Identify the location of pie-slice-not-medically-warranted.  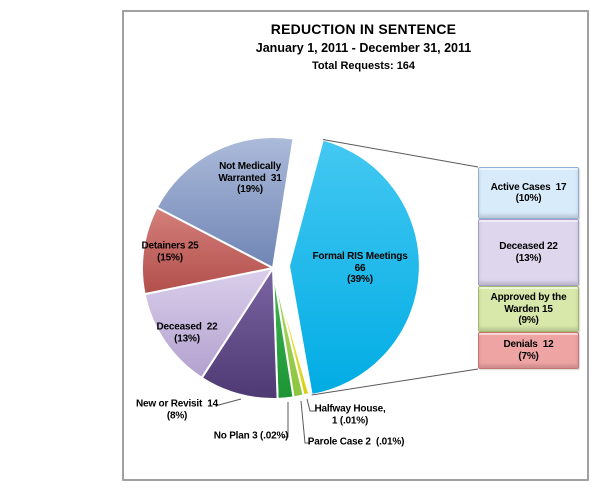
(225, 202).